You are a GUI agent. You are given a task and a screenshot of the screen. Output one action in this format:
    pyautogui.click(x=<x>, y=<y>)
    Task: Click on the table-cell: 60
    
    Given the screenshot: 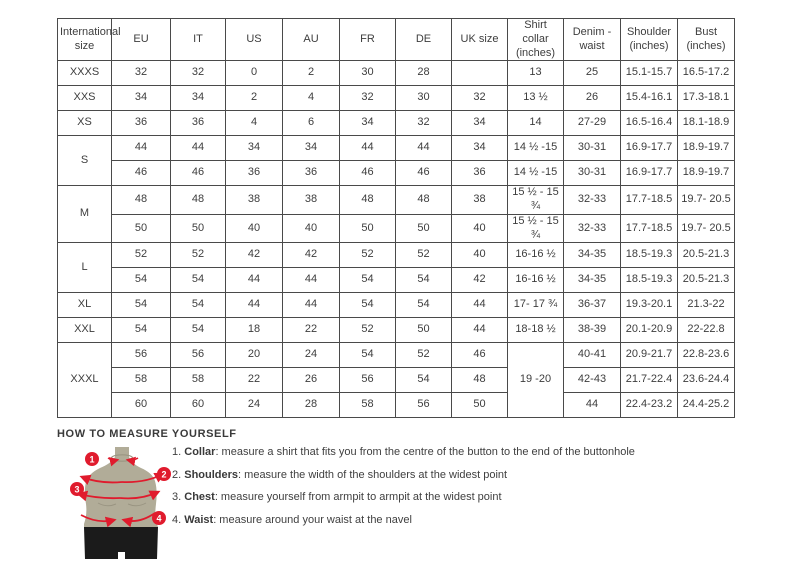 What is the action you would take?
    pyautogui.click(x=198, y=405)
    